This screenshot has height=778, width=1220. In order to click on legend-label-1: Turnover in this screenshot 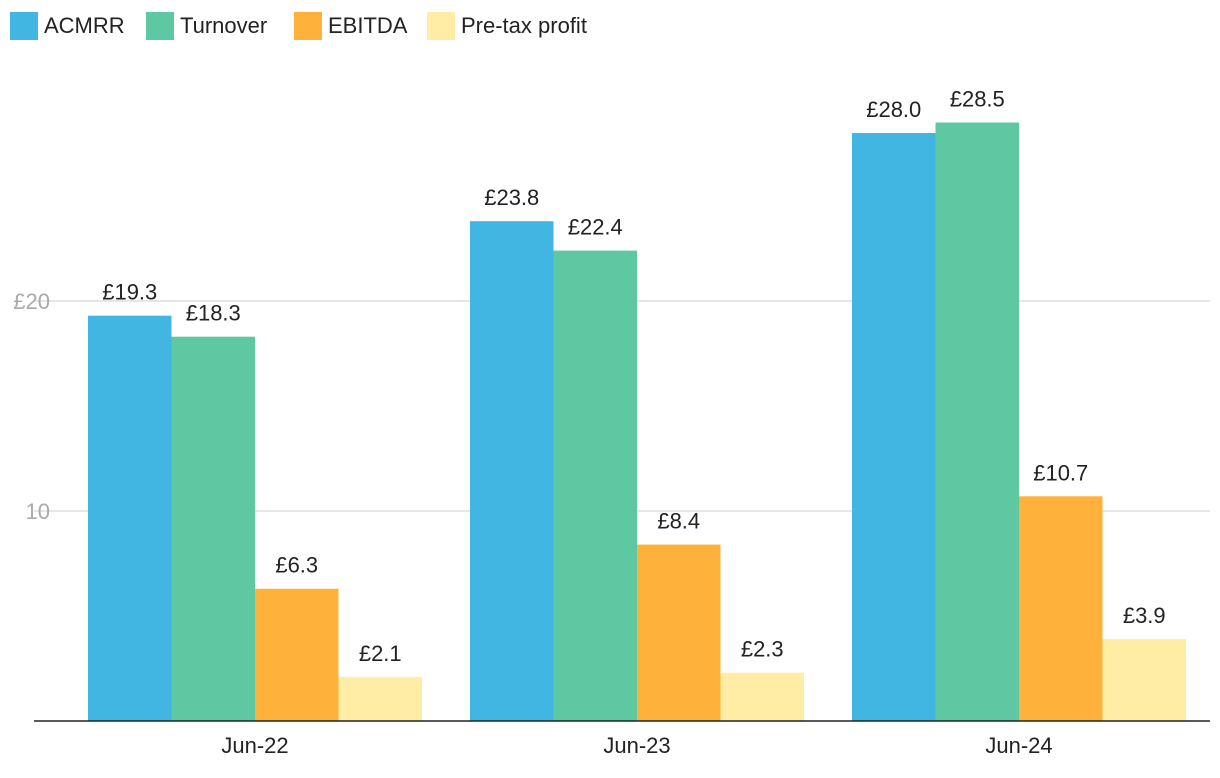, I will do `click(223, 25)`.